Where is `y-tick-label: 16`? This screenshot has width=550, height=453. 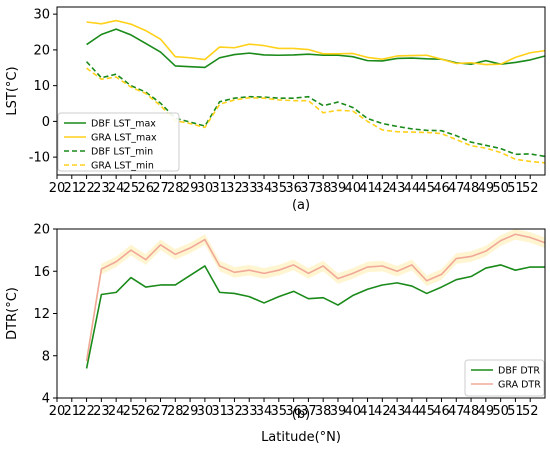 y-tick-label: 16 is located at coordinates (41, 272).